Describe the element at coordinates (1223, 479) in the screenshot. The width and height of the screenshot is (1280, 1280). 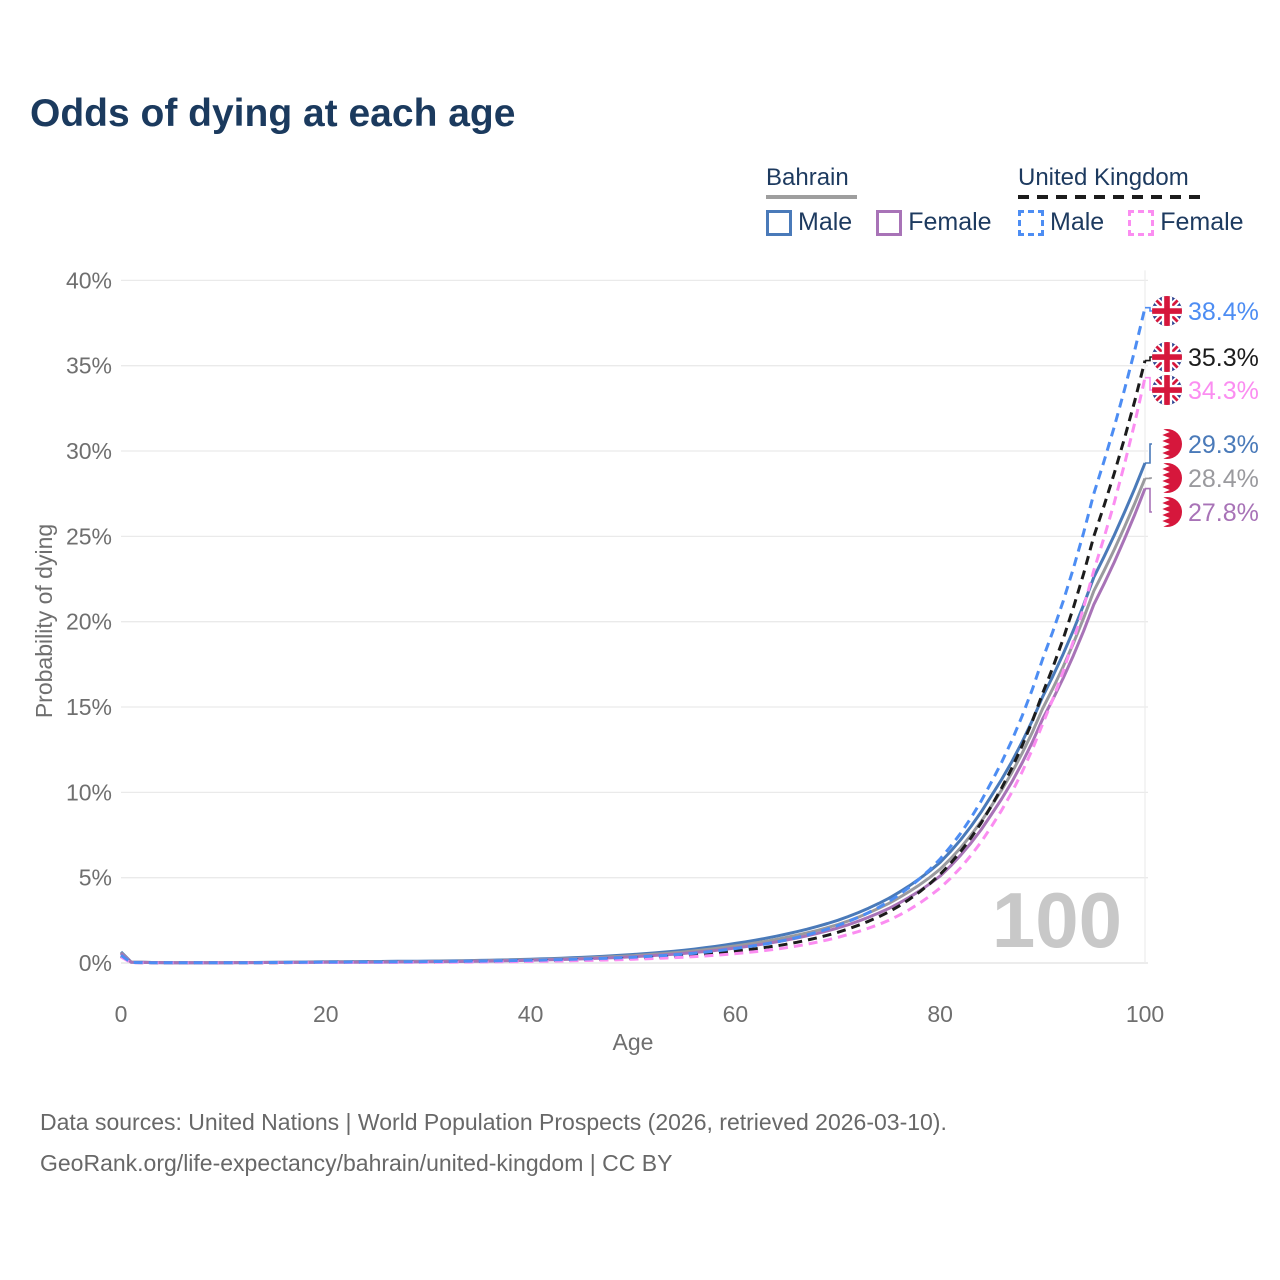
I see `end-value-label: 28.4%` at that location.